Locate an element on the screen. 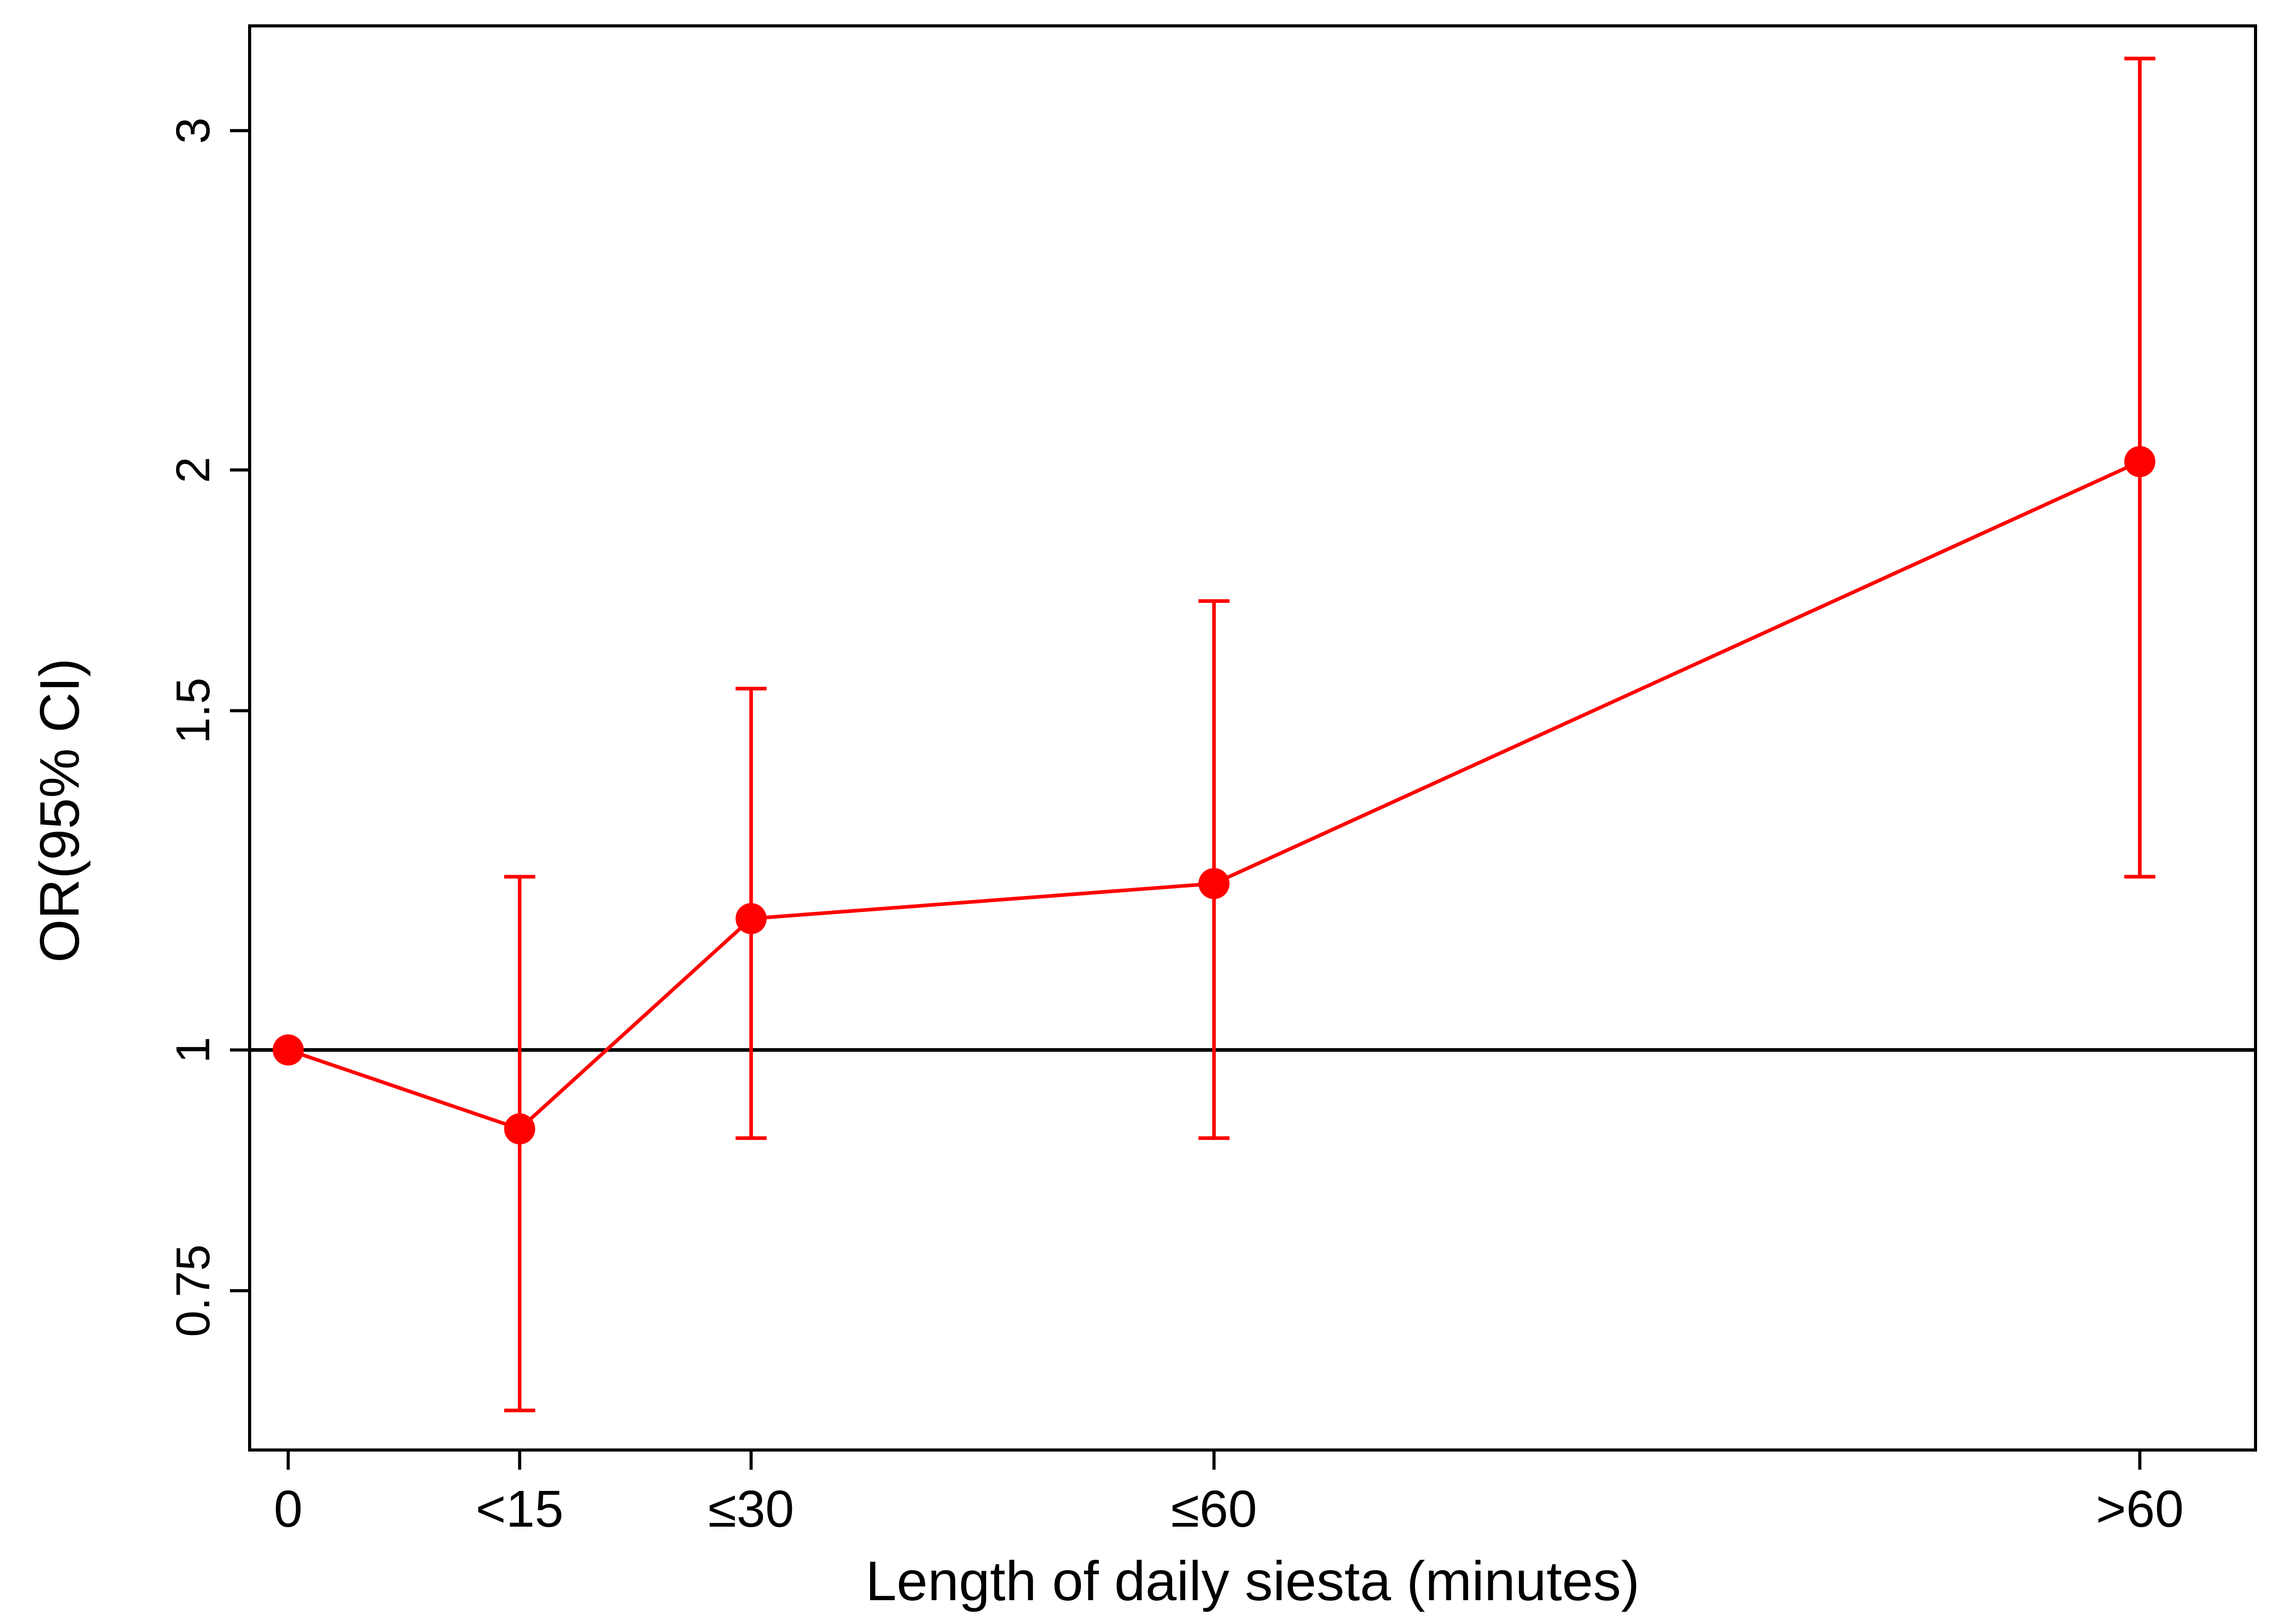  x-tick-label: <15 is located at coordinates (520, 1509).